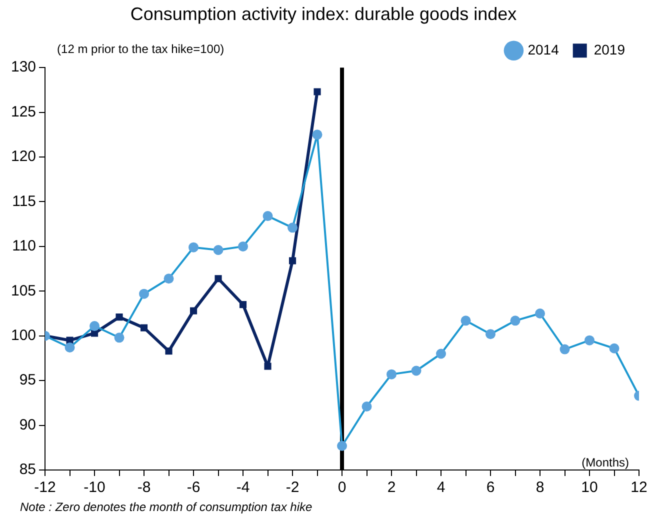  I want to click on y-tick-label: 95, so click(27, 380).